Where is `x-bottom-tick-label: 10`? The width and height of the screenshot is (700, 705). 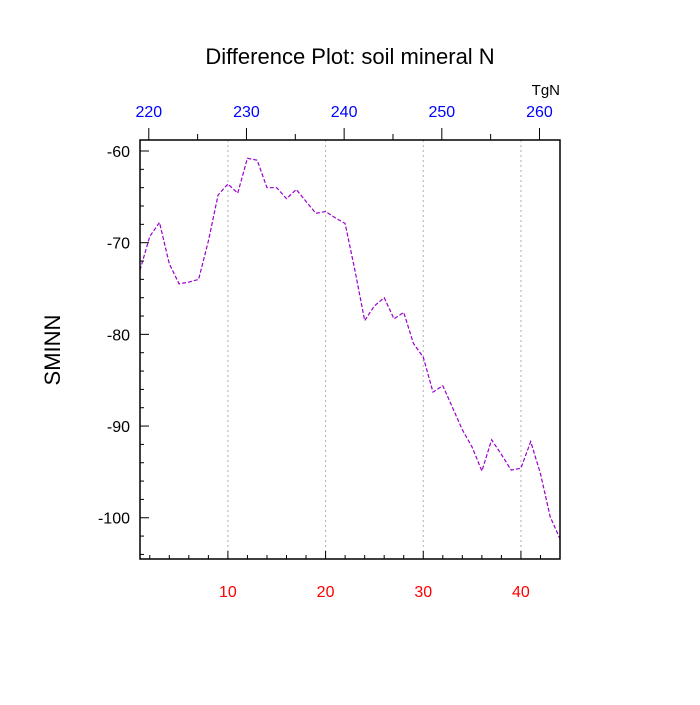 x-bottom-tick-label: 10 is located at coordinates (228, 592).